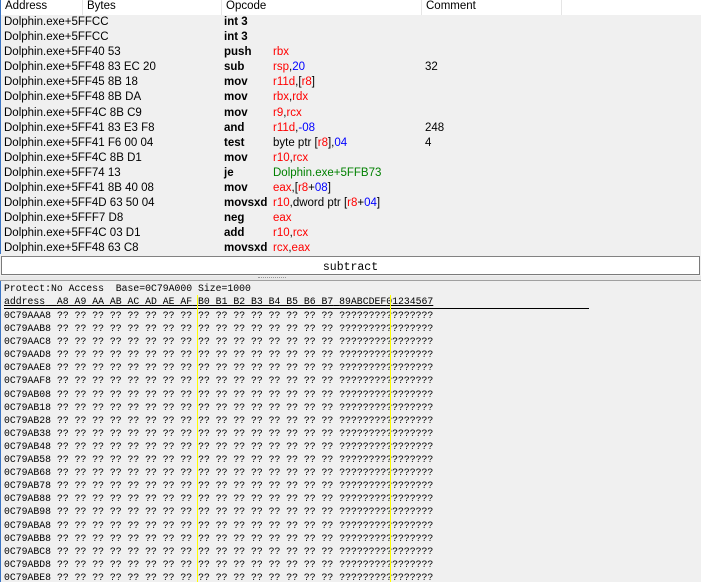 This screenshot has height=582, width=701. Describe the element at coordinates (152, 7) in the screenshot. I see `column-header-bytes: Bytes` at that location.